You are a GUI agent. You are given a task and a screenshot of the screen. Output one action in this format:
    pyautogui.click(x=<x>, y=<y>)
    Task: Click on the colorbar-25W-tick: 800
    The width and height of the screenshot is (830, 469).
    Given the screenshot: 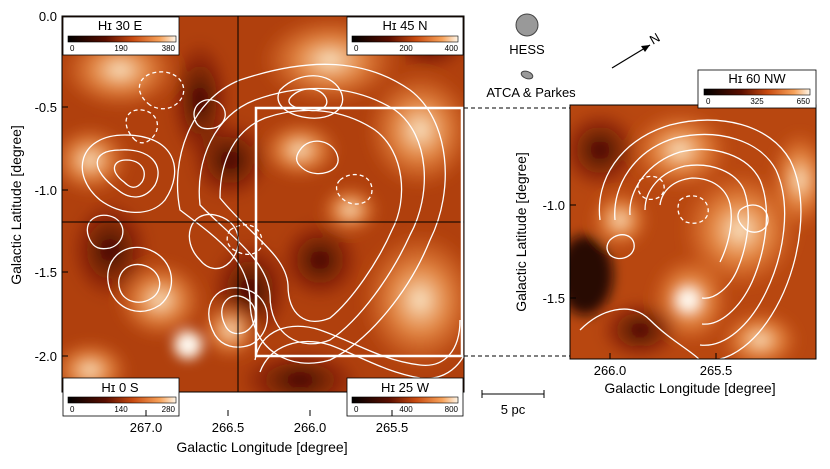 What is the action you would take?
    pyautogui.click(x=452, y=409)
    